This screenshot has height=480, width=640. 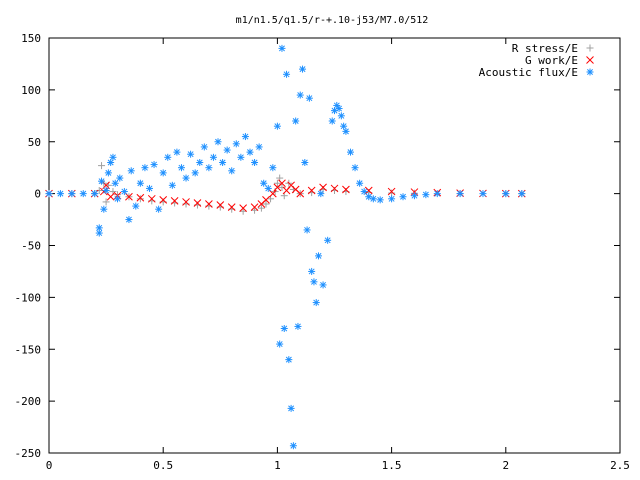 What do you see at coordinates (28, 453) in the screenshot?
I see `y-tick-label: -250` at bounding box center [28, 453].